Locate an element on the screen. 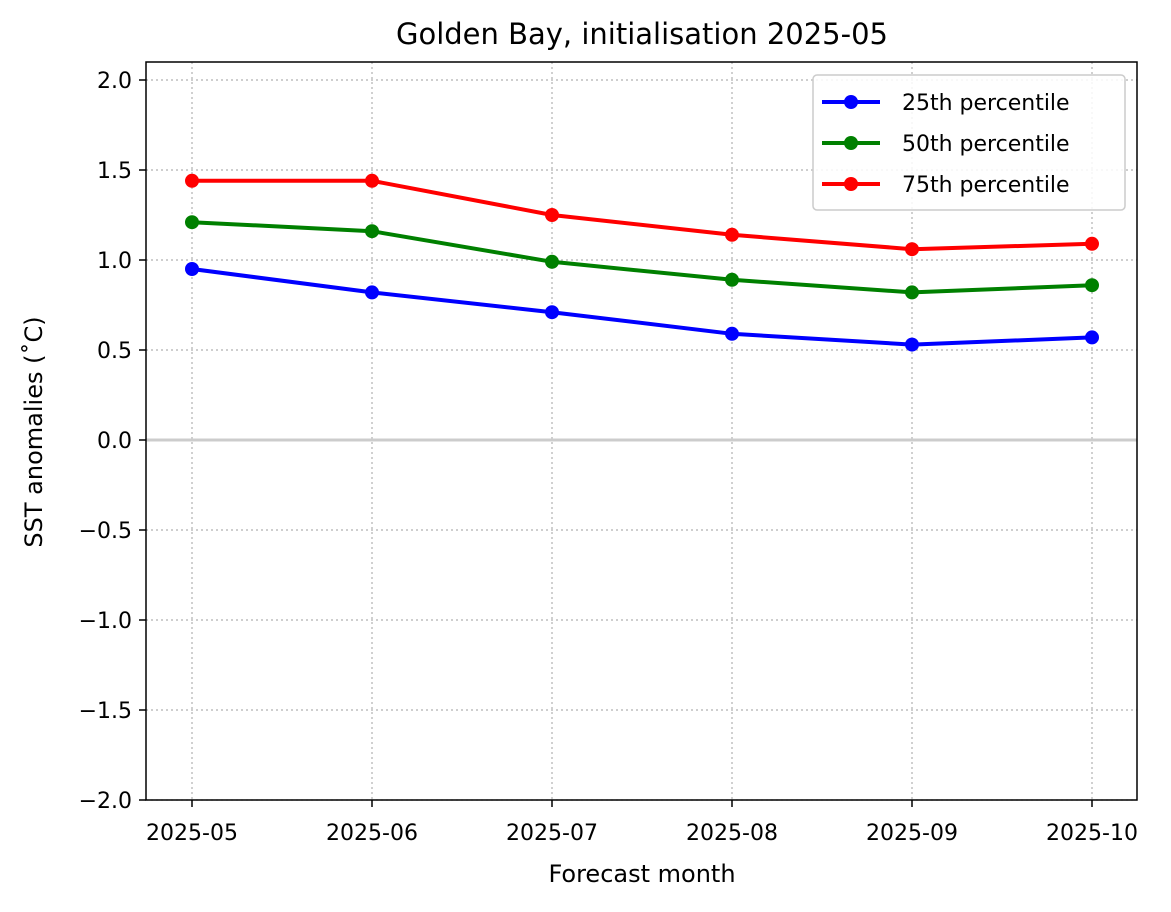  y-tick-label: 2.0 is located at coordinates (114, 81).